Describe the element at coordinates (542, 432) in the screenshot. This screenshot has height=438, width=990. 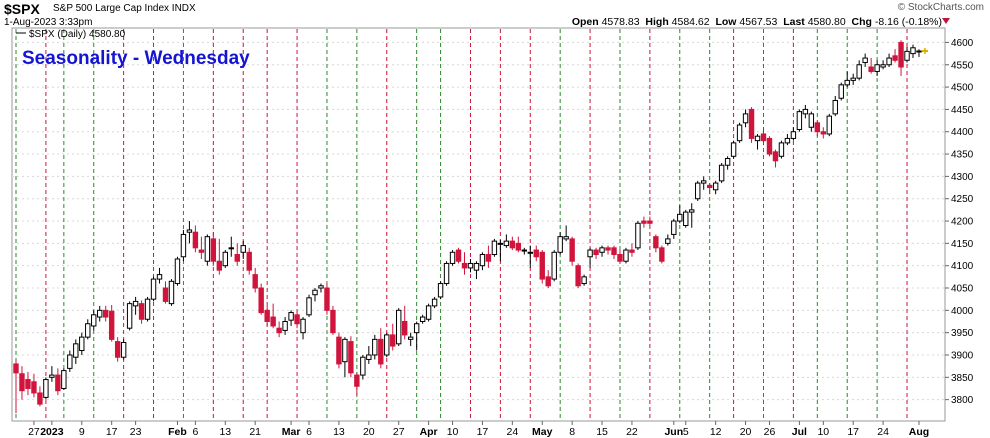
I see `x-tick-label: May` at that location.